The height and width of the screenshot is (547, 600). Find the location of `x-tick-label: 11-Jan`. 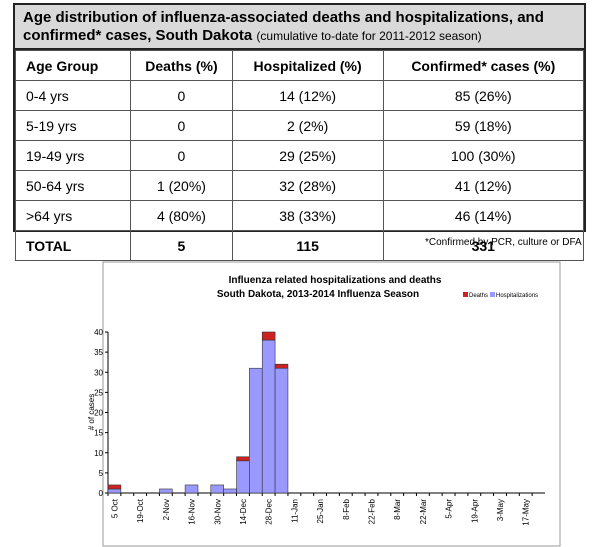

x-tick-label: 11-Jan is located at coordinates (294, 511).